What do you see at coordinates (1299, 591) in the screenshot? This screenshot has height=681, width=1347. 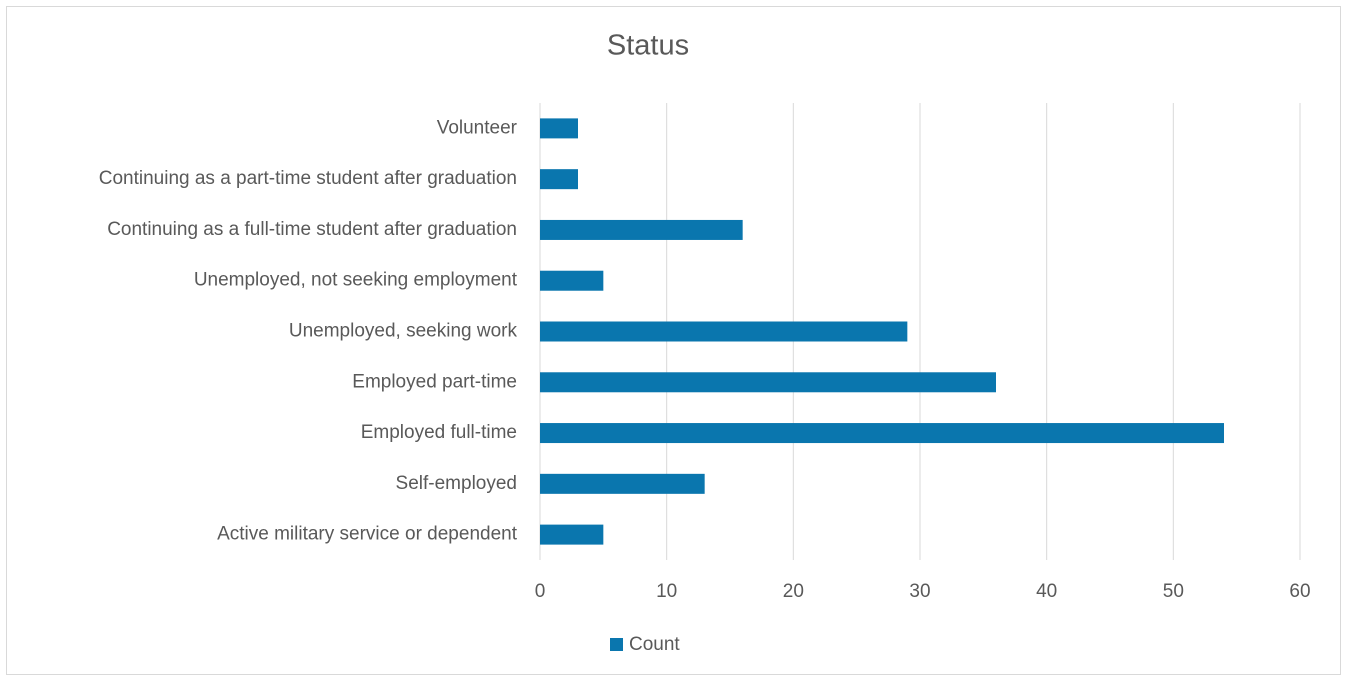 I see `x-tick-label: 60` at bounding box center [1299, 591].